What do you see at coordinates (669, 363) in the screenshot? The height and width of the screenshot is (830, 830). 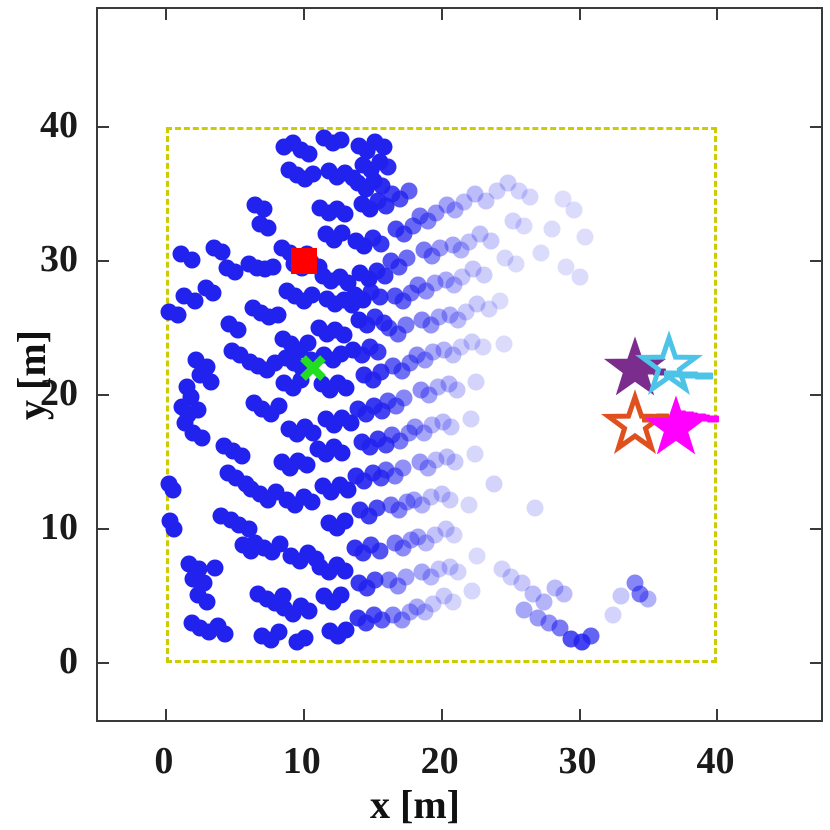 I see `agent-1-target-star-marker` at bounding box center [669, 363].